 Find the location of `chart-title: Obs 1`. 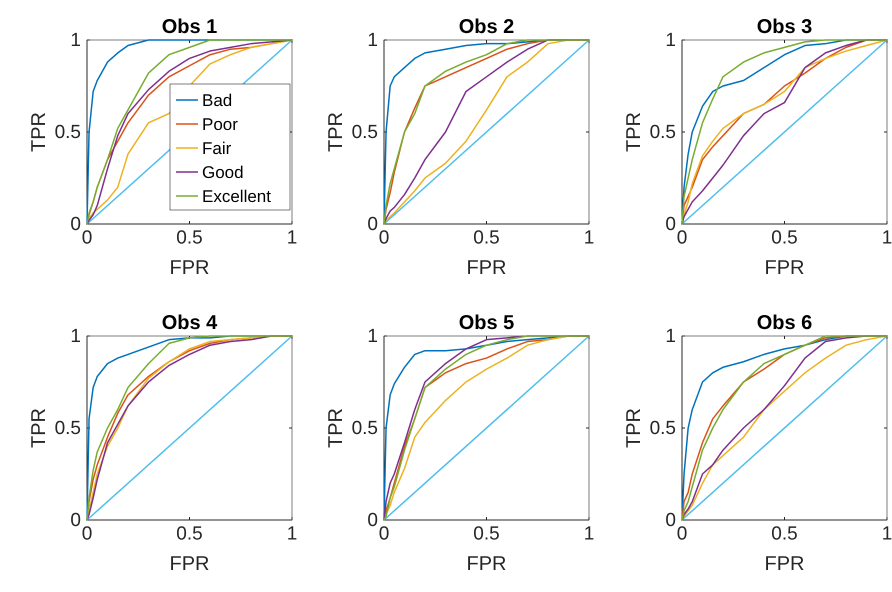

chart-title: Obs 1 is located at coordinates (190, 27).